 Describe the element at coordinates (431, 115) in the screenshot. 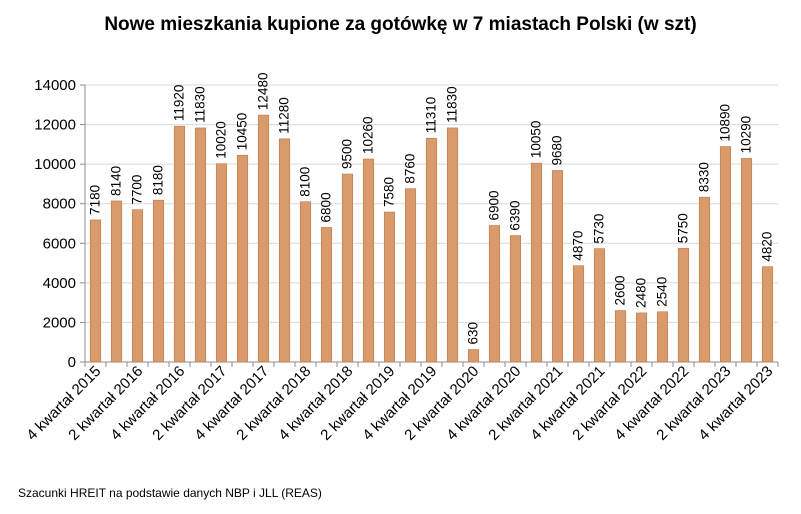

I see `data-label: 11310` at that location.